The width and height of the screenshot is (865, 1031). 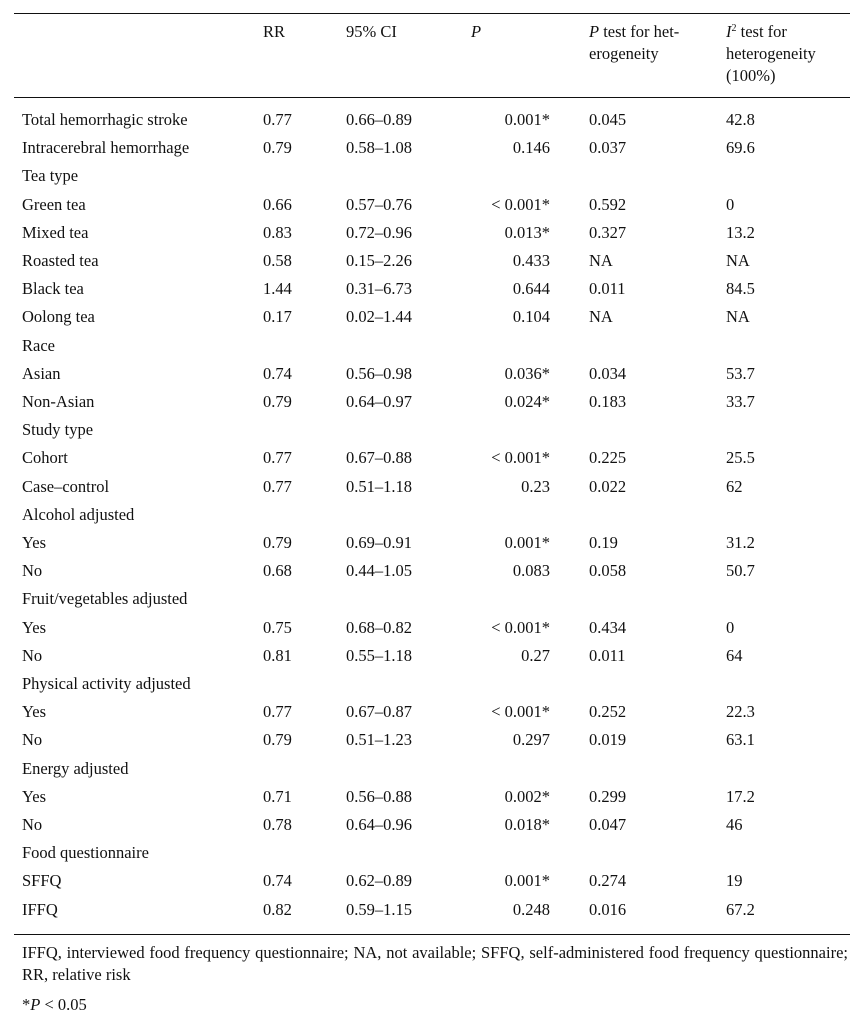 I want to click on ci-cell: 0.02–1.44, so click(x=379, y=317).